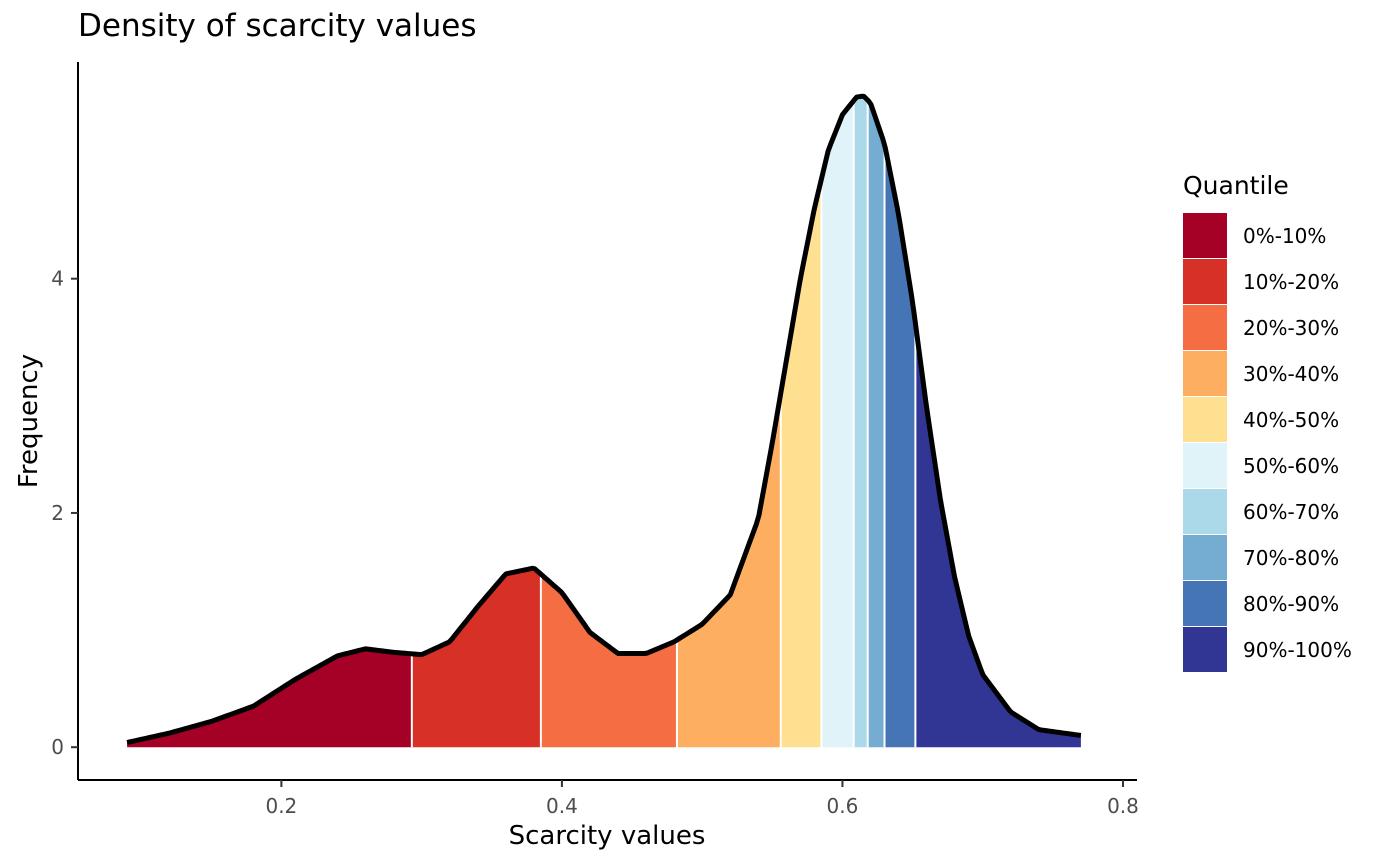 The width and height of the screenshot is (1400, 865). What do you see at coordinates (1284, 236) in the screenshot?
I see `legend-label: 0%-10%` at bounding box center [1284, 236].